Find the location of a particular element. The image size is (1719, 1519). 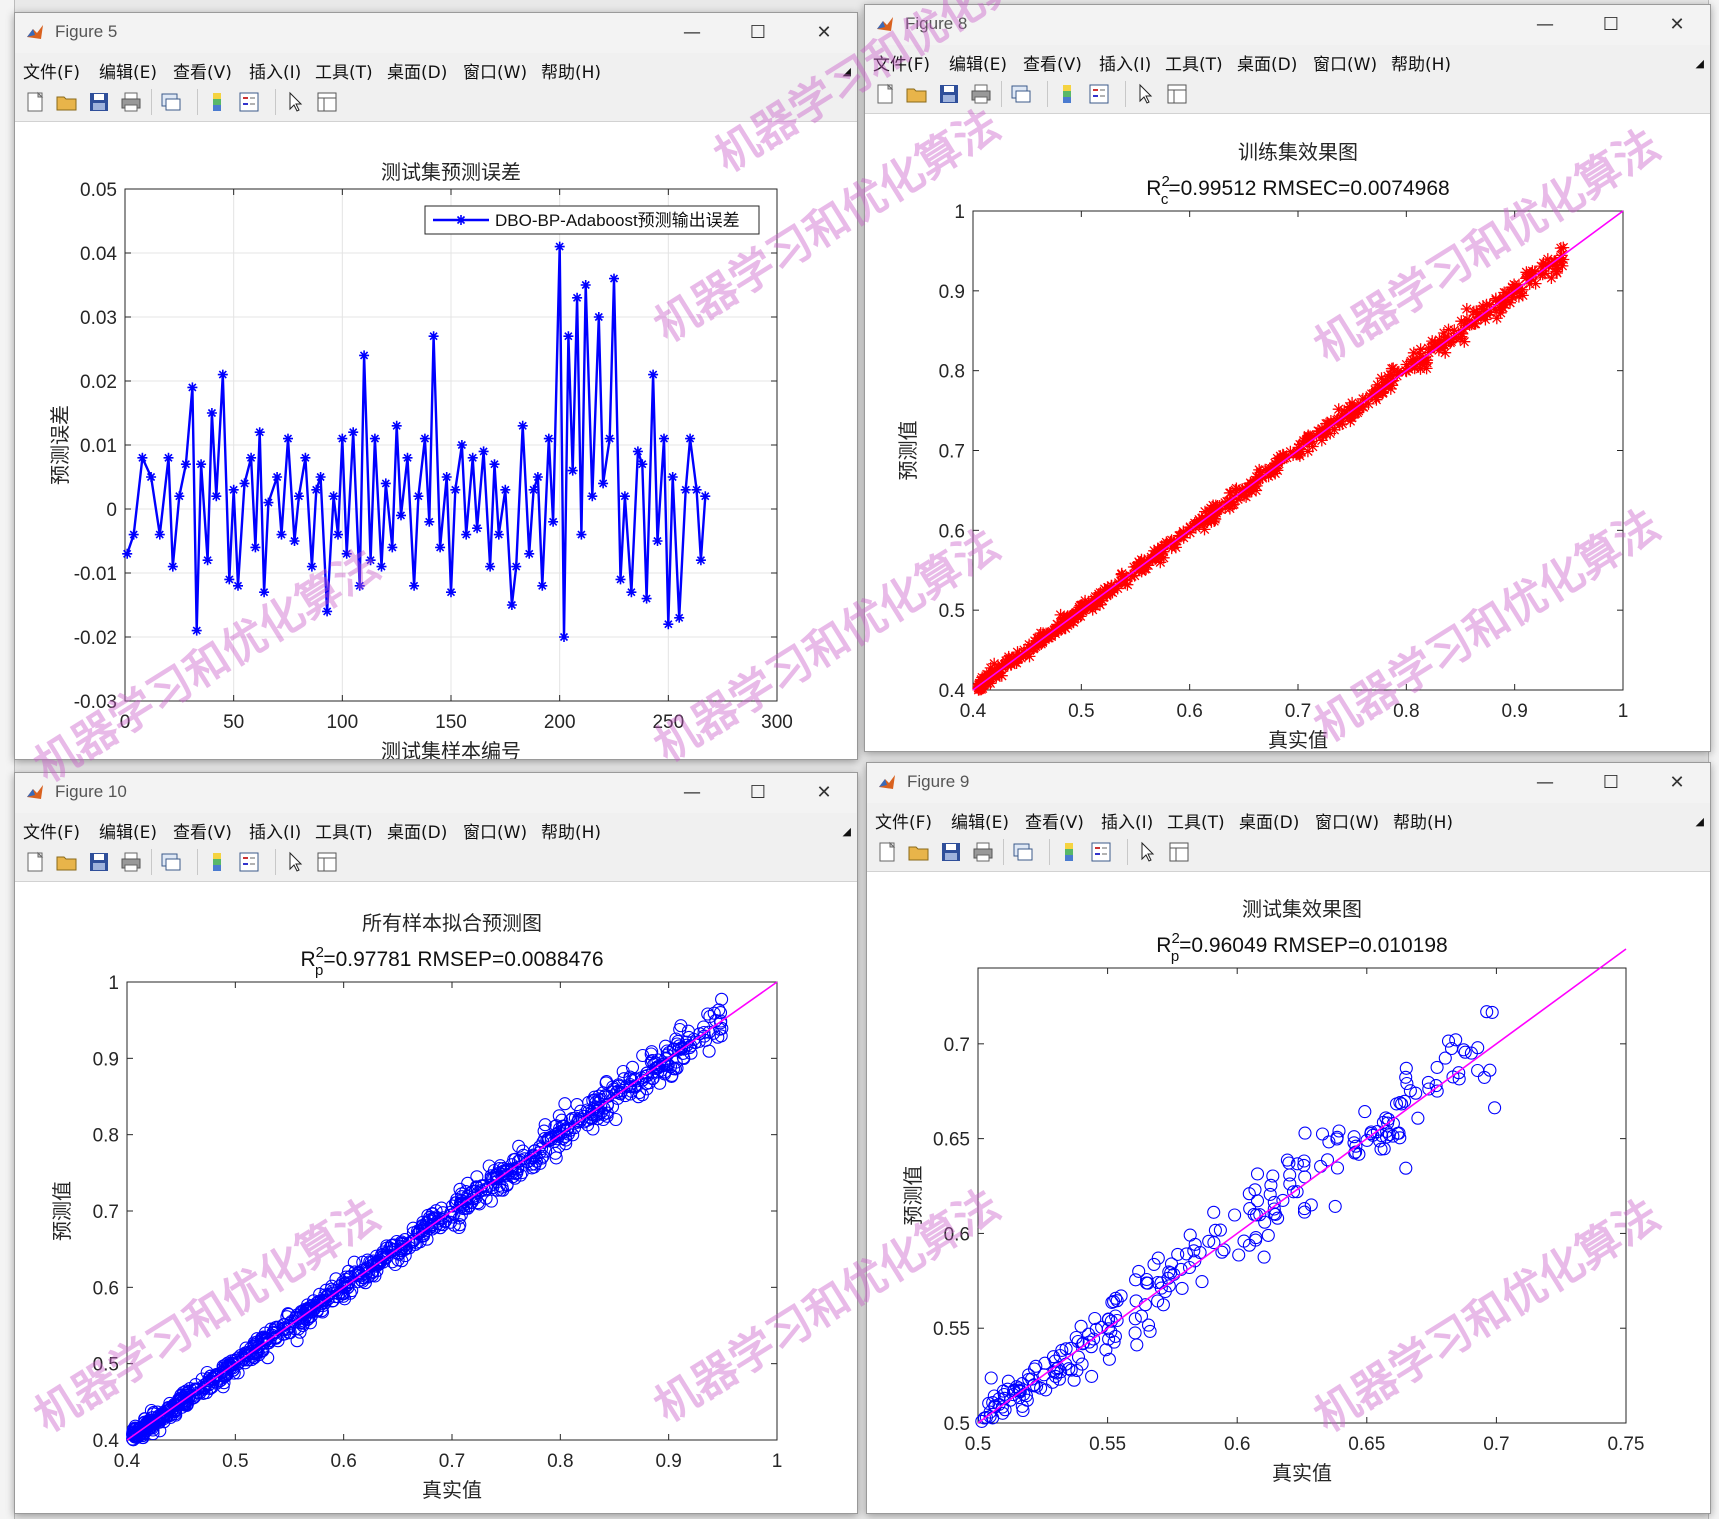

title-bar: Figure 9 — ☐ ✕ is located at coordinates (1288, 783).